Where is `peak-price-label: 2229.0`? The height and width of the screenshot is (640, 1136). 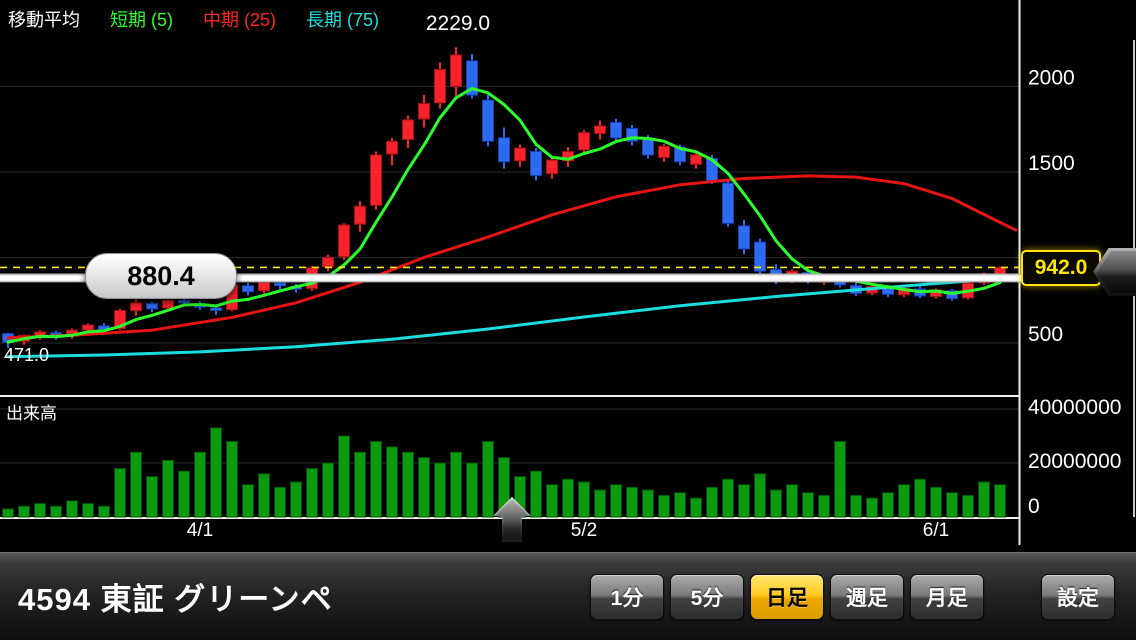 peak-price-label: 2229.0 is located at coordinates (458, 23).